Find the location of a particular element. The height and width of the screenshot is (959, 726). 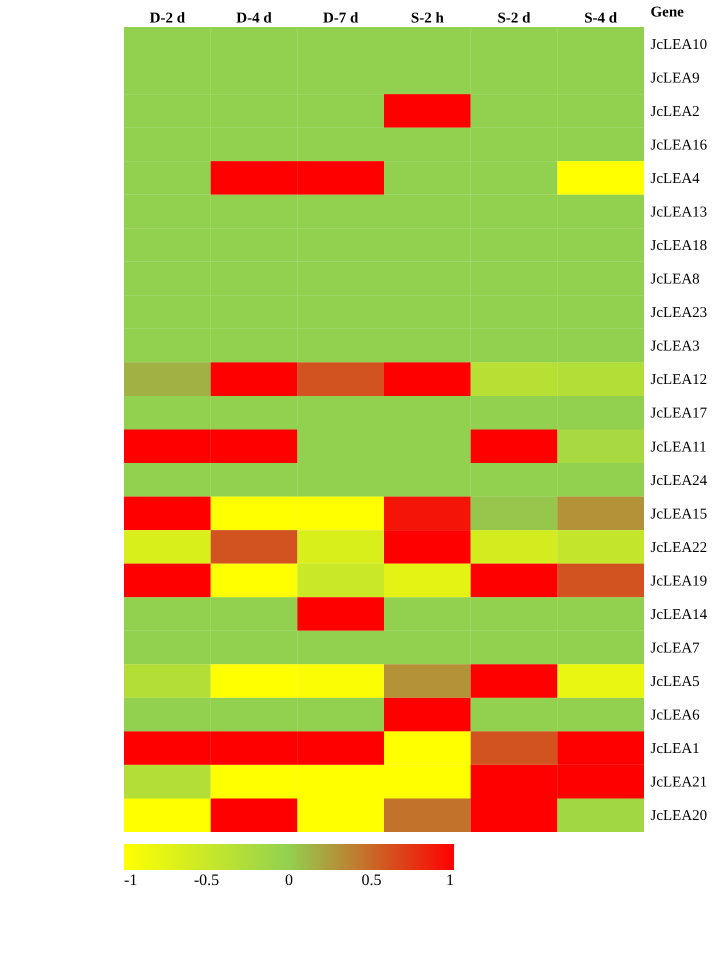

y-tick-label: JcLEA19 is located at coordinates (679, 581).